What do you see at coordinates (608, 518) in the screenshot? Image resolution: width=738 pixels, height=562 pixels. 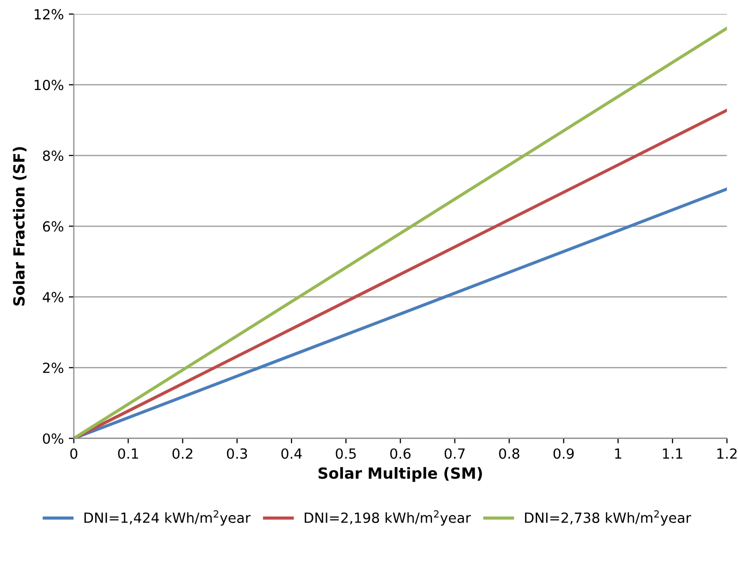 I see `legend-label: DNI=2,738 kWh/m$^{2}$year` at bounding box center [608, 518].